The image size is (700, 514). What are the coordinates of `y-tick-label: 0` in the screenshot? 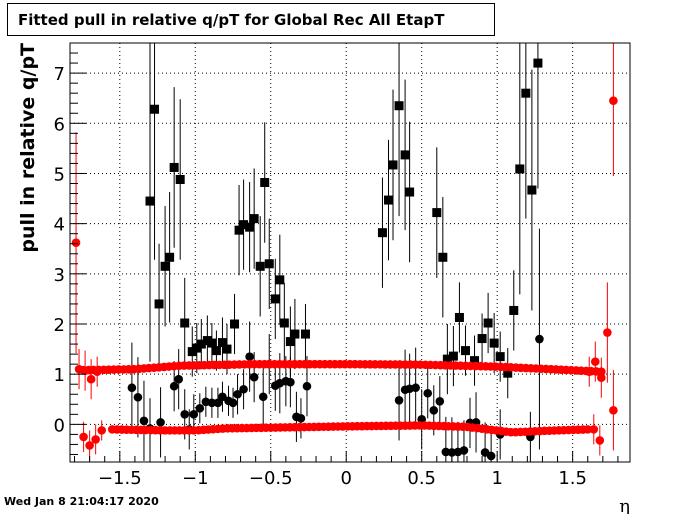 It's located at (59, 425).